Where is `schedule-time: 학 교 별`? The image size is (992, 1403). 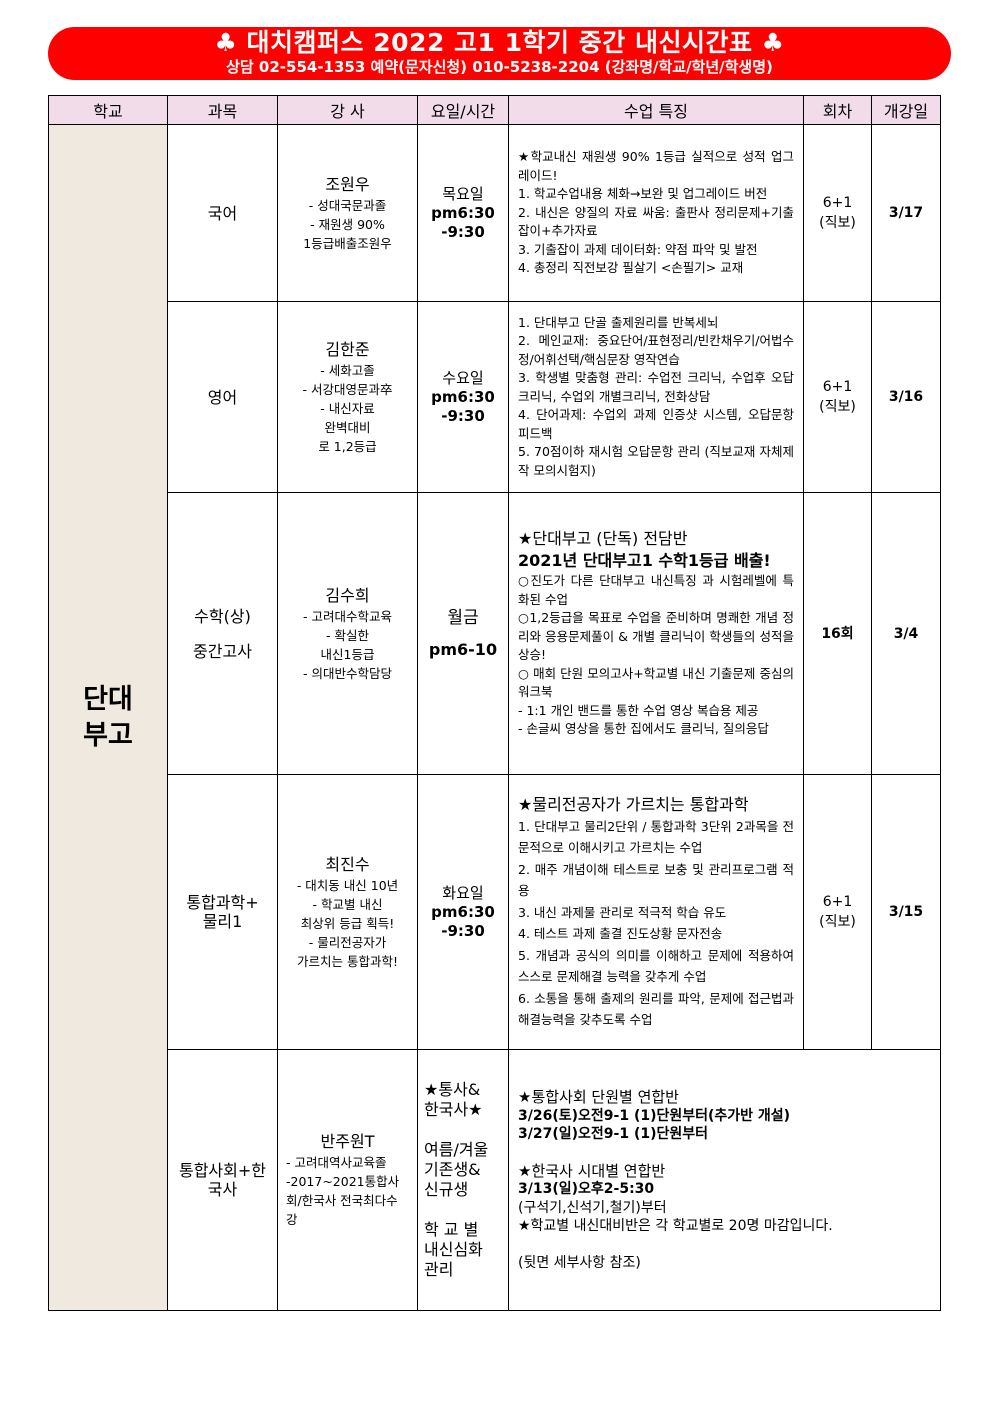 schedule-time: 학 교 별 is located at coordinates (451, 1229).